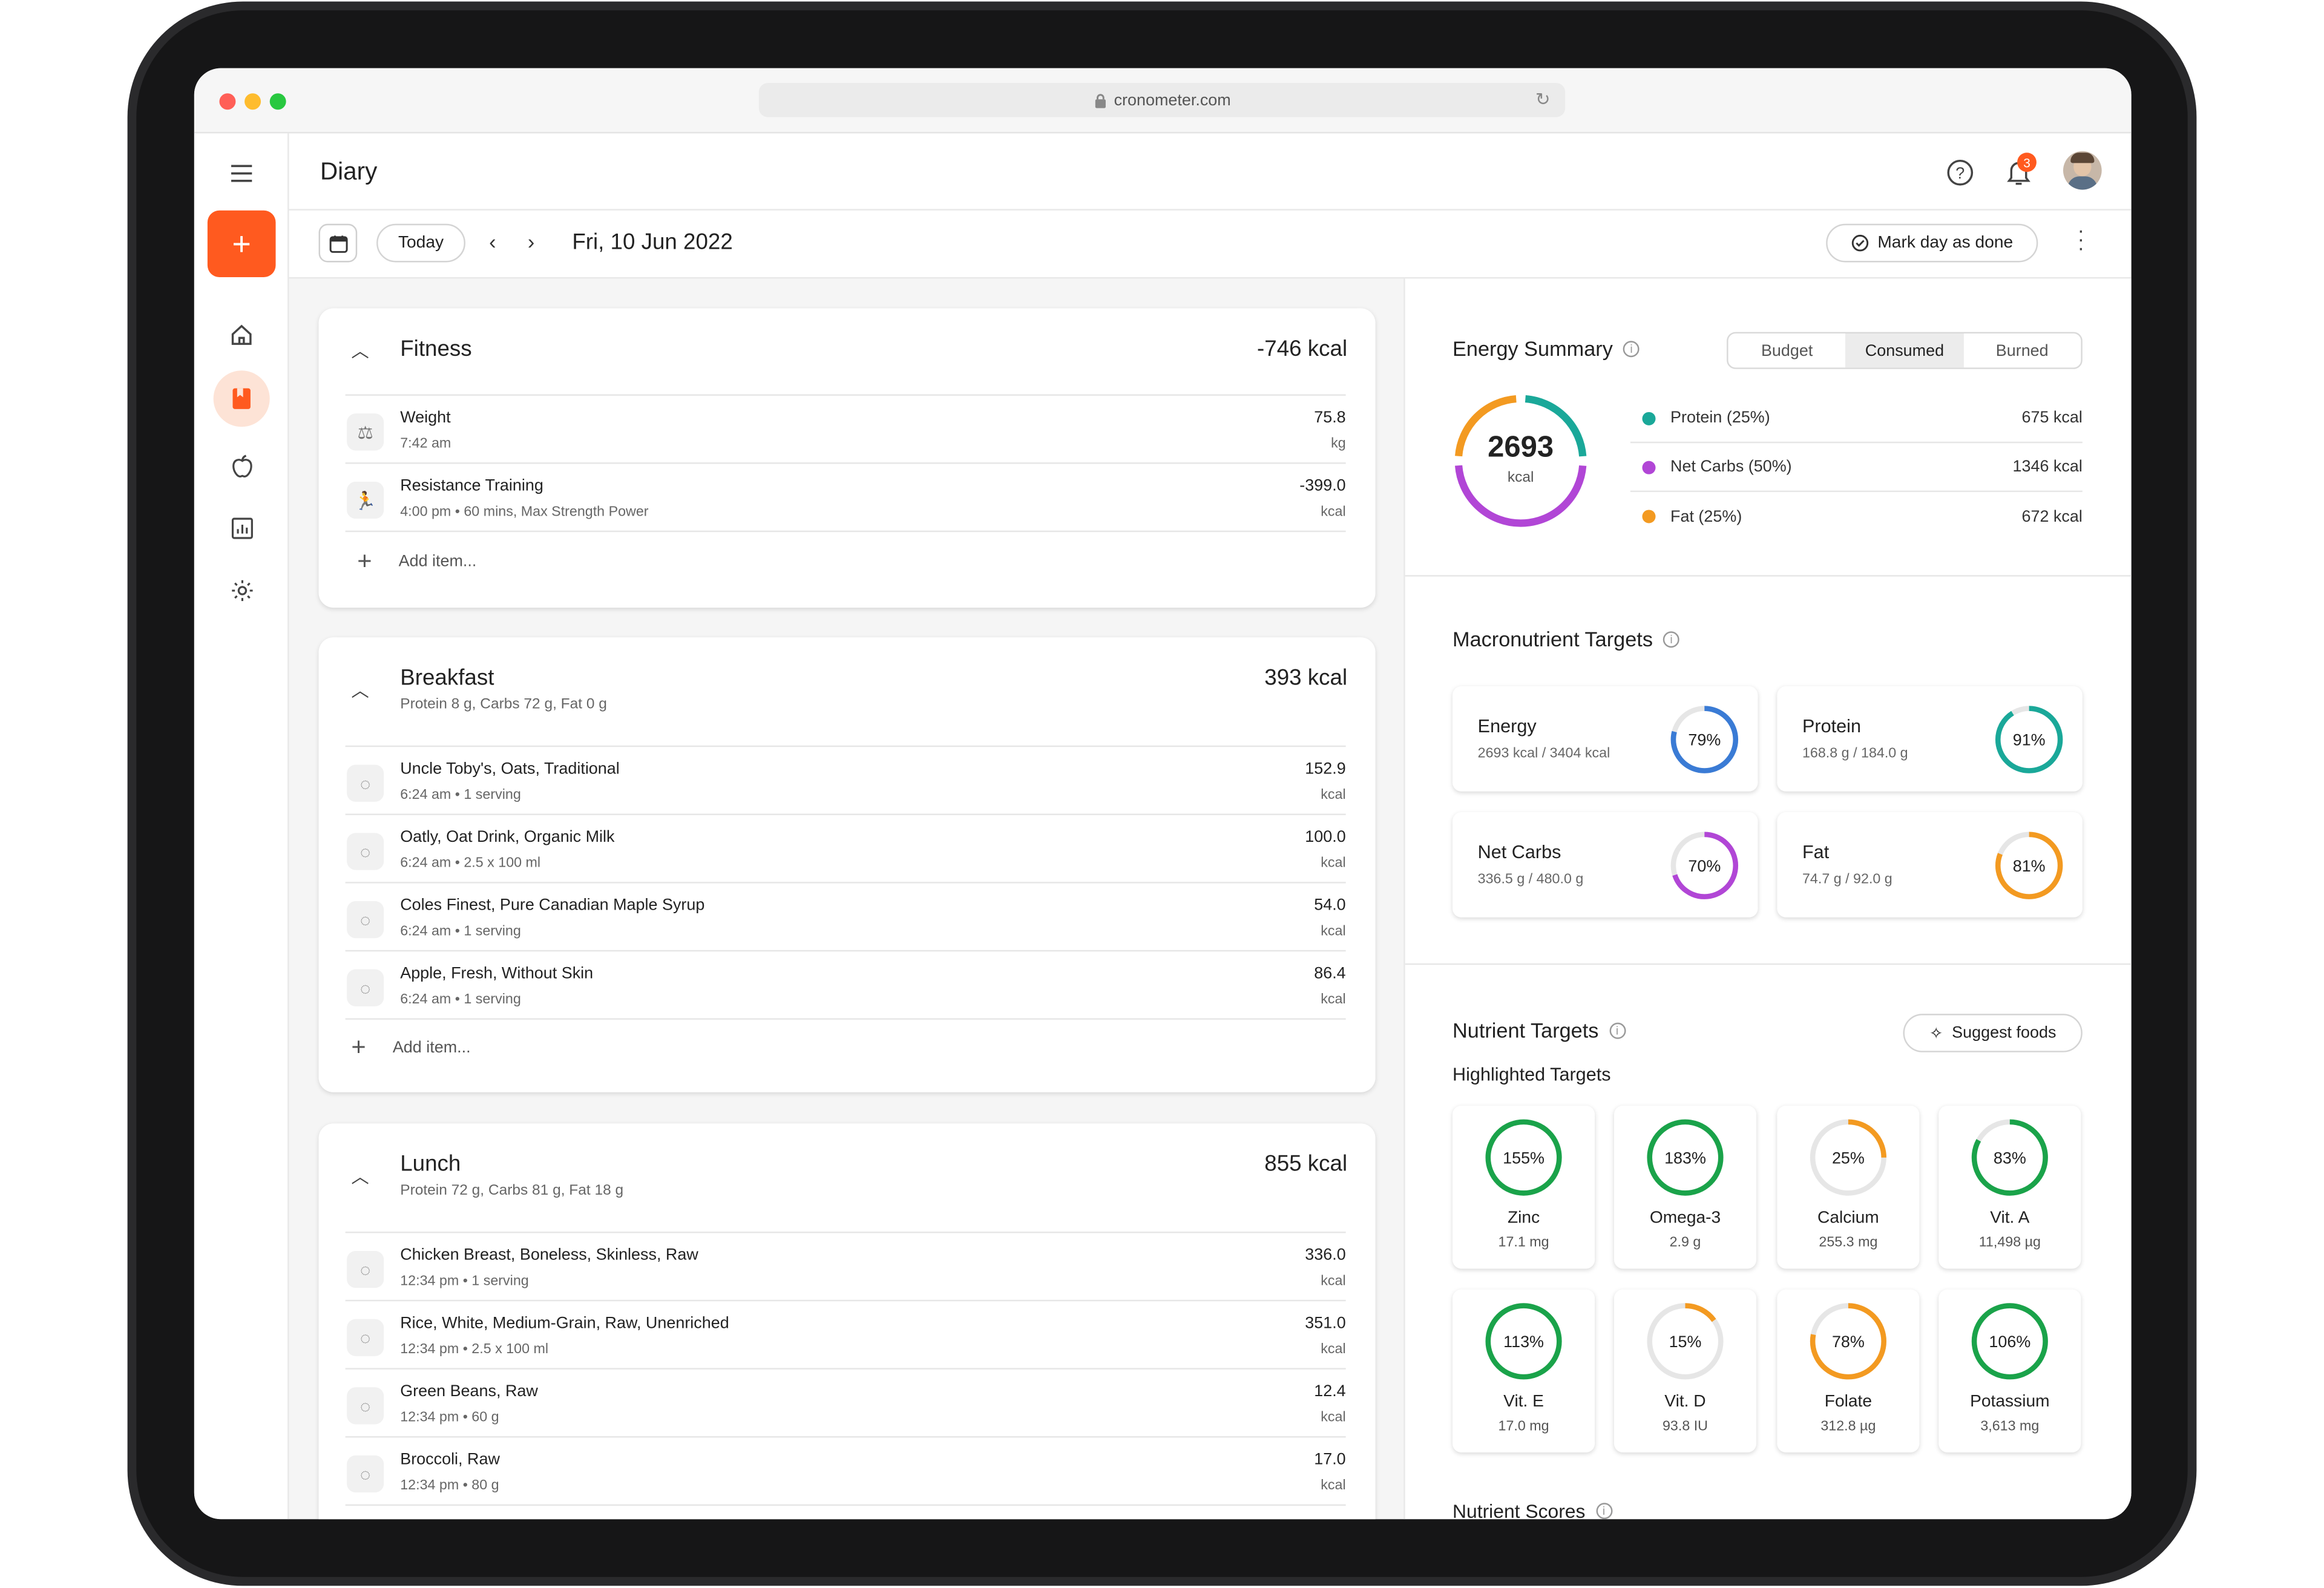  I want to click on progress-label: 183%, so click(1685, 1158).